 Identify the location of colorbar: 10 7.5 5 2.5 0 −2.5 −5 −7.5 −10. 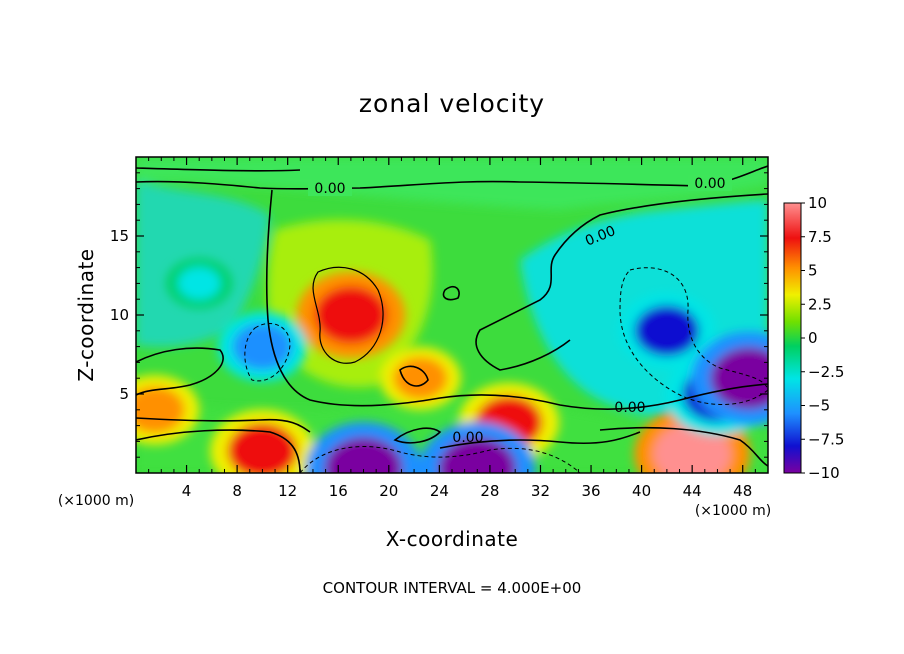
(813, 338).